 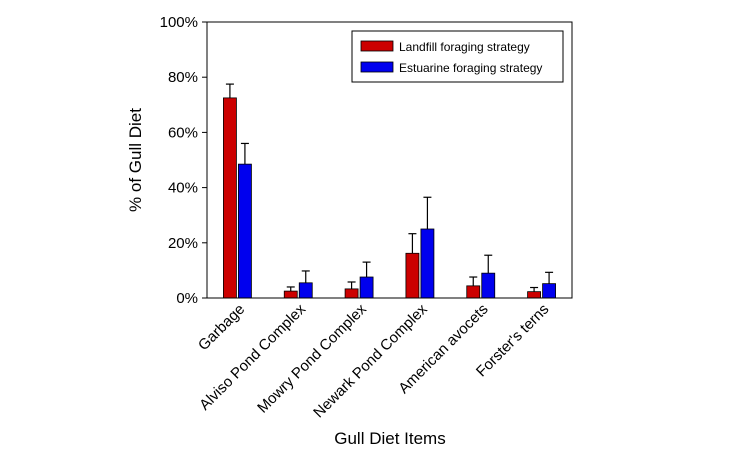 I want to click on y-tick-label: 40%, so click(x=183, y=188).